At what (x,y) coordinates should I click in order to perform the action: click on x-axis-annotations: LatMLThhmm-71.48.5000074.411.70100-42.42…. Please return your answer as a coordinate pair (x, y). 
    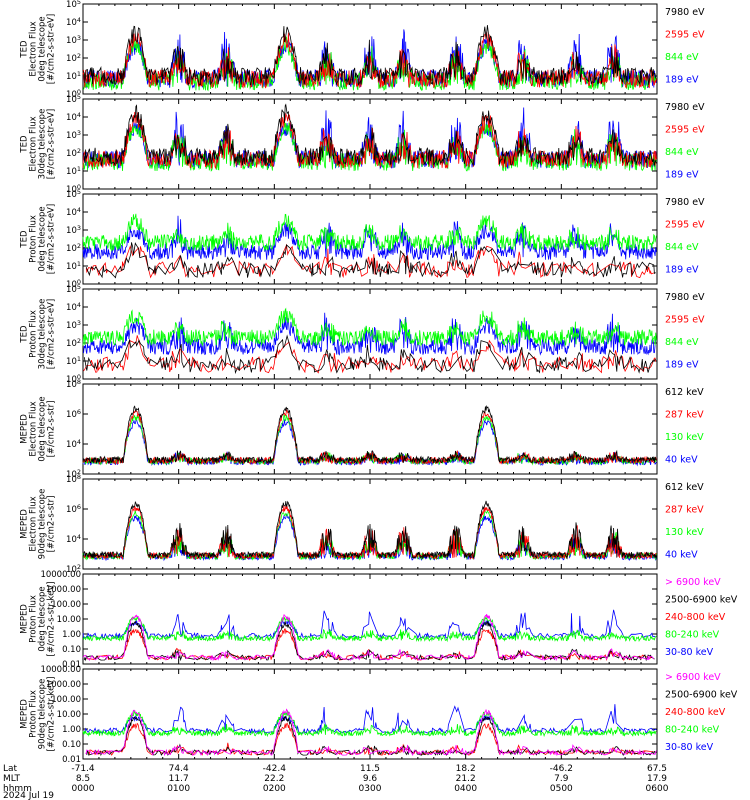
    Looking at the image, I should click on (336, 782).